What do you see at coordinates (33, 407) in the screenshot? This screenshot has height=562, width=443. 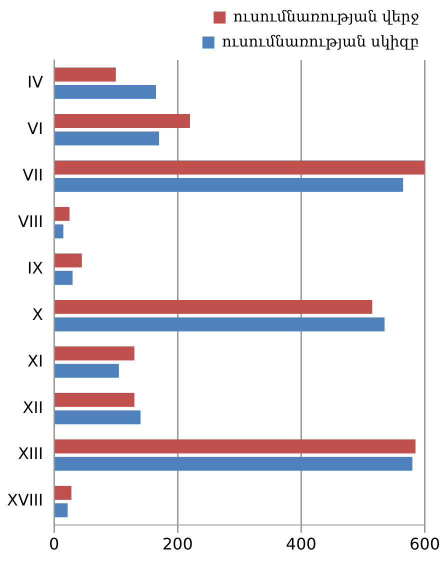 I see `y-tick-label: XII` at bounding box center [33, 407].